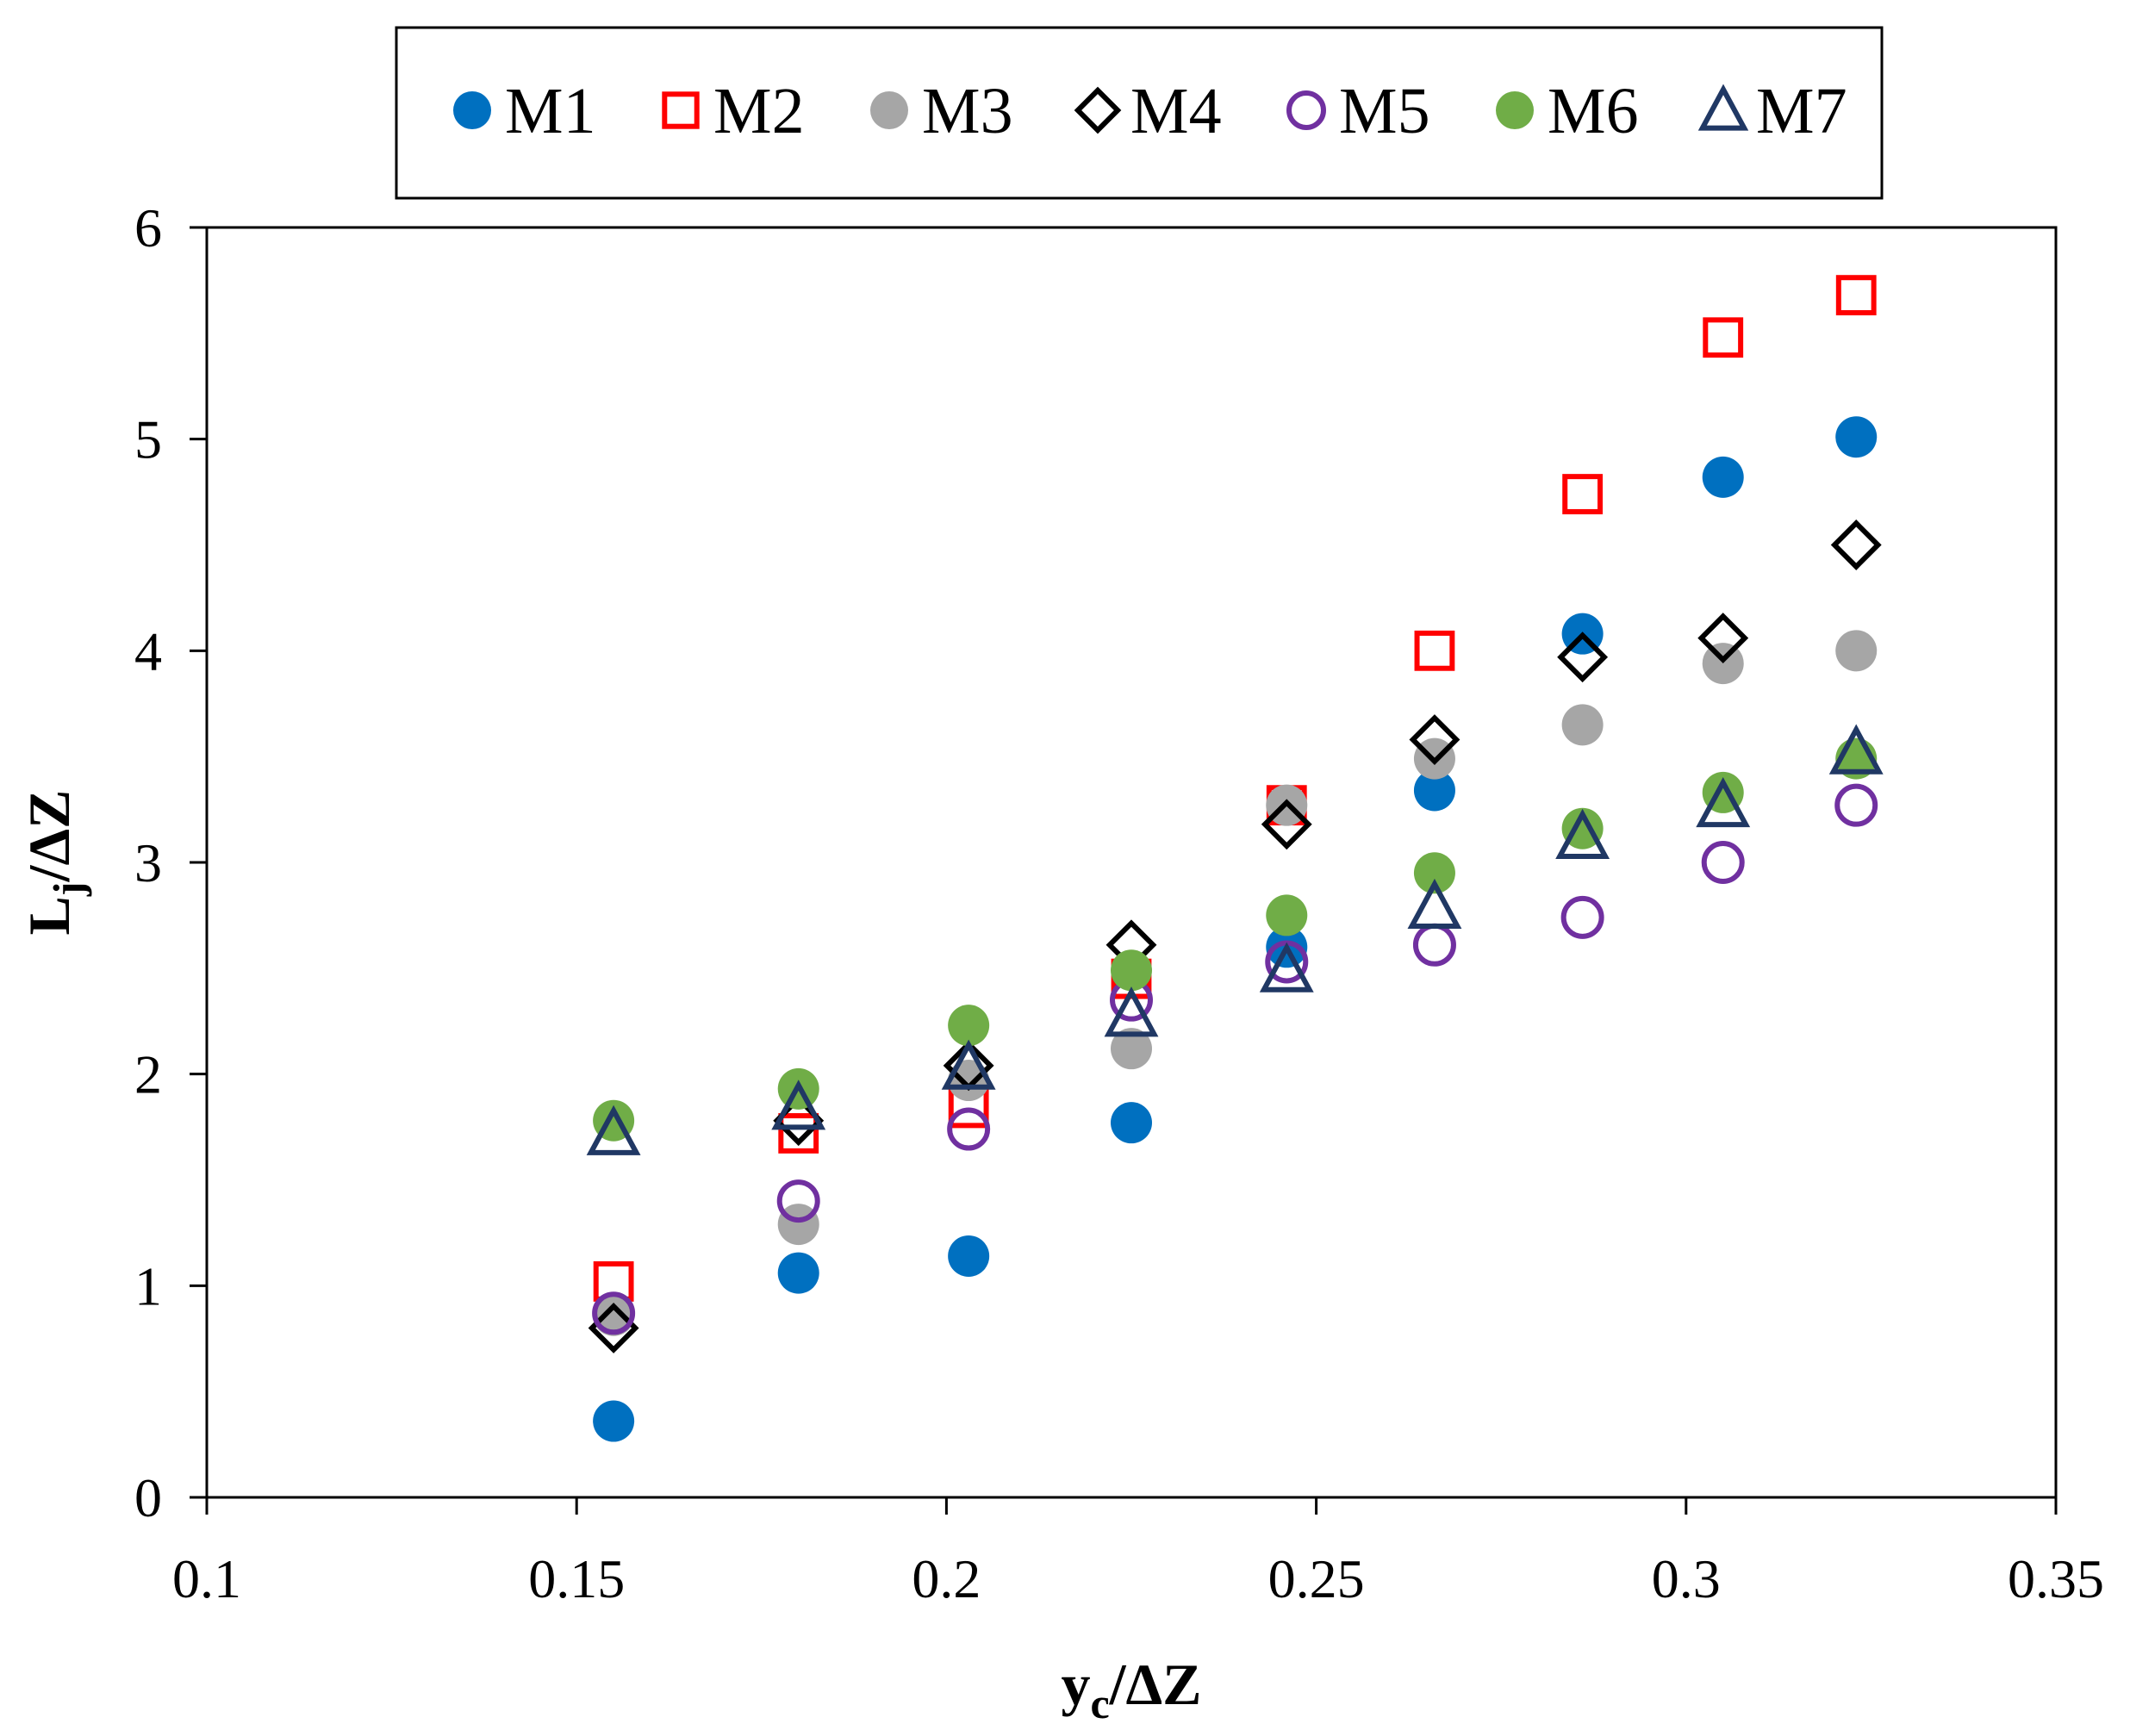 Image resolution: width=2130 pixels, height=1736 pixels. I want to click on y-tick-label: 6, so click(148, 227).